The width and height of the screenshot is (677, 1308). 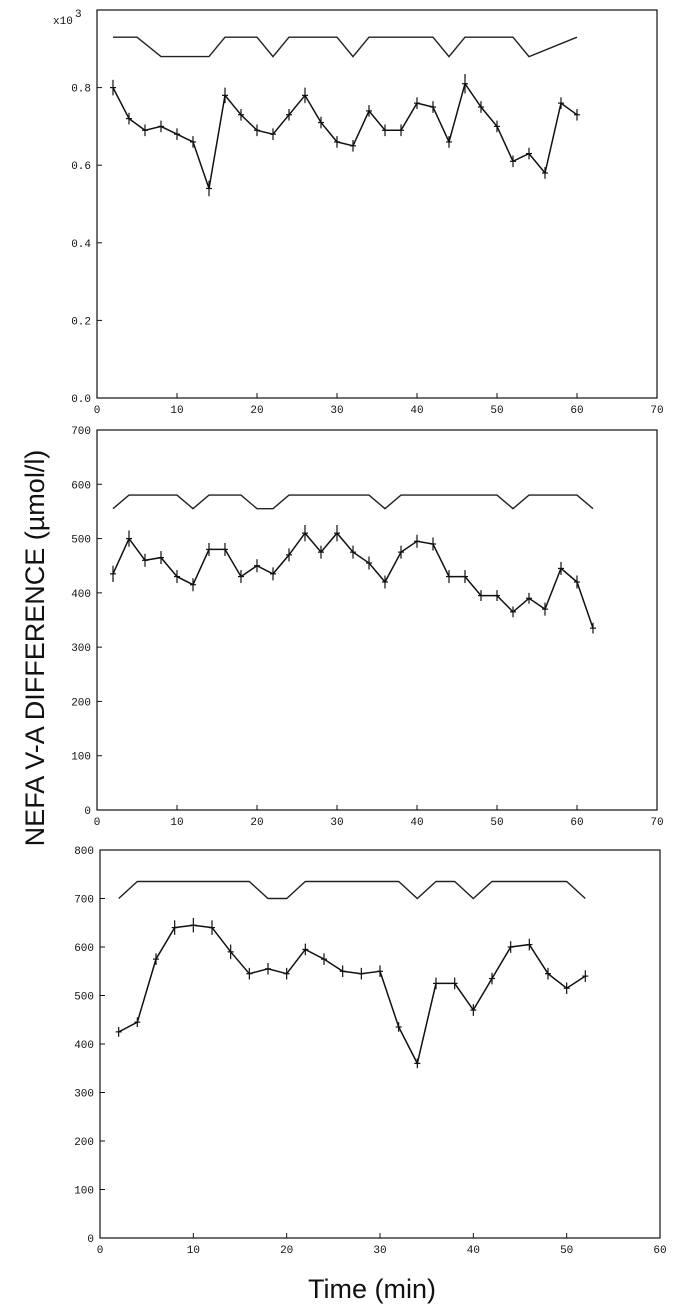 I want to click on y-tick-label: 0.8, so click(x=81, y=90).